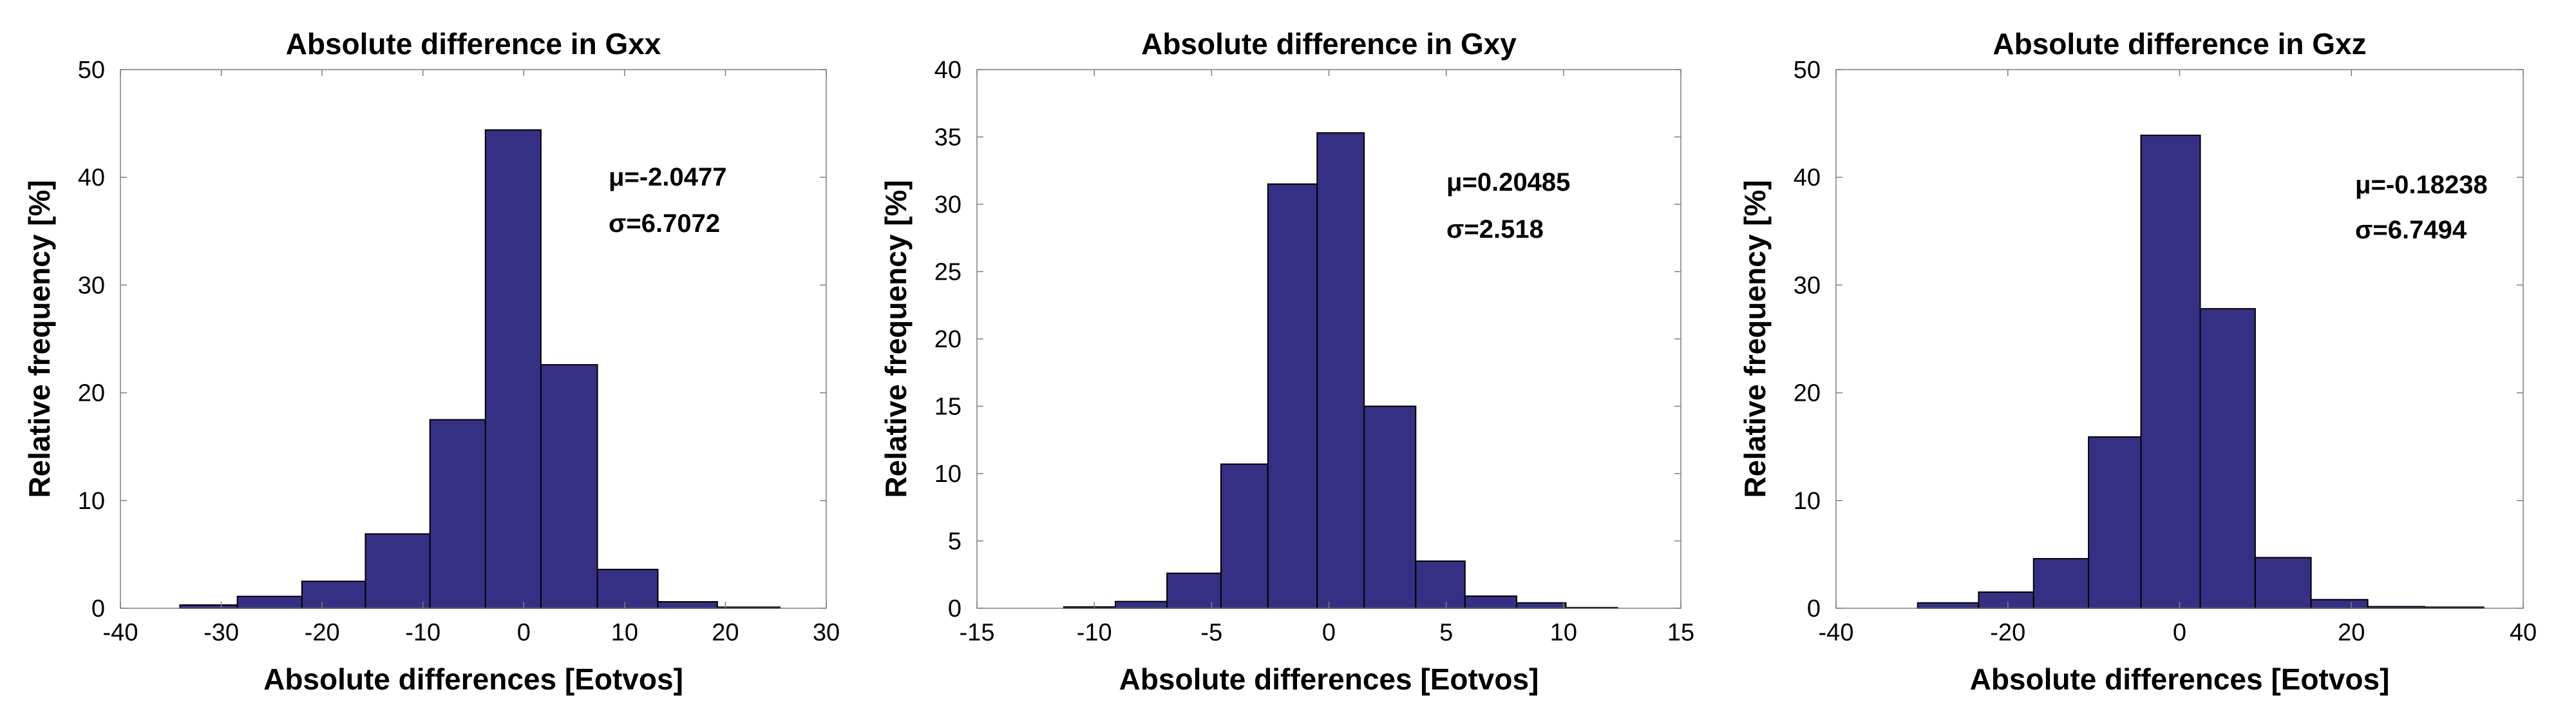 The width and height of the screenshot is (2576, 721). Describe the element at coordinates (668, 177) in the screenshot. I see `mean-annotation: μ=-2.0477` at that location.